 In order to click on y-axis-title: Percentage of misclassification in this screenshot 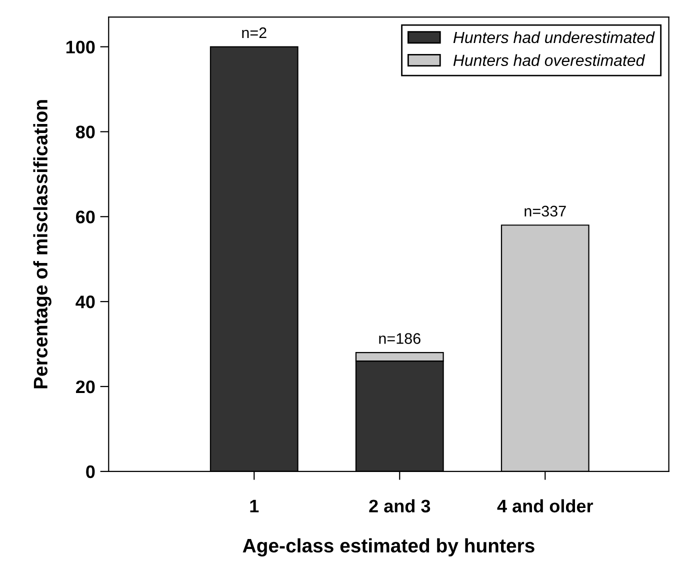, I will do `click(42, 244)`.